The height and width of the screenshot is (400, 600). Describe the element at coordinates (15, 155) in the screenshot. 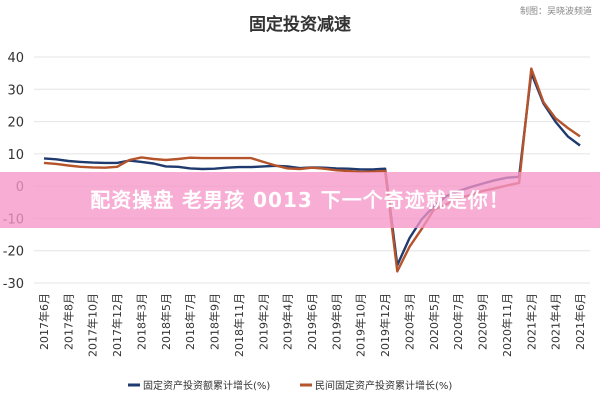

I see `y-tick-label: 10` at that location.